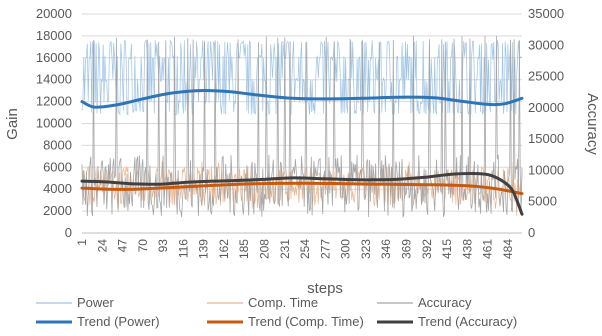  Describe the element at coordinates (75, 302) in the screenshot. I see `legend-item: Power` at that location.